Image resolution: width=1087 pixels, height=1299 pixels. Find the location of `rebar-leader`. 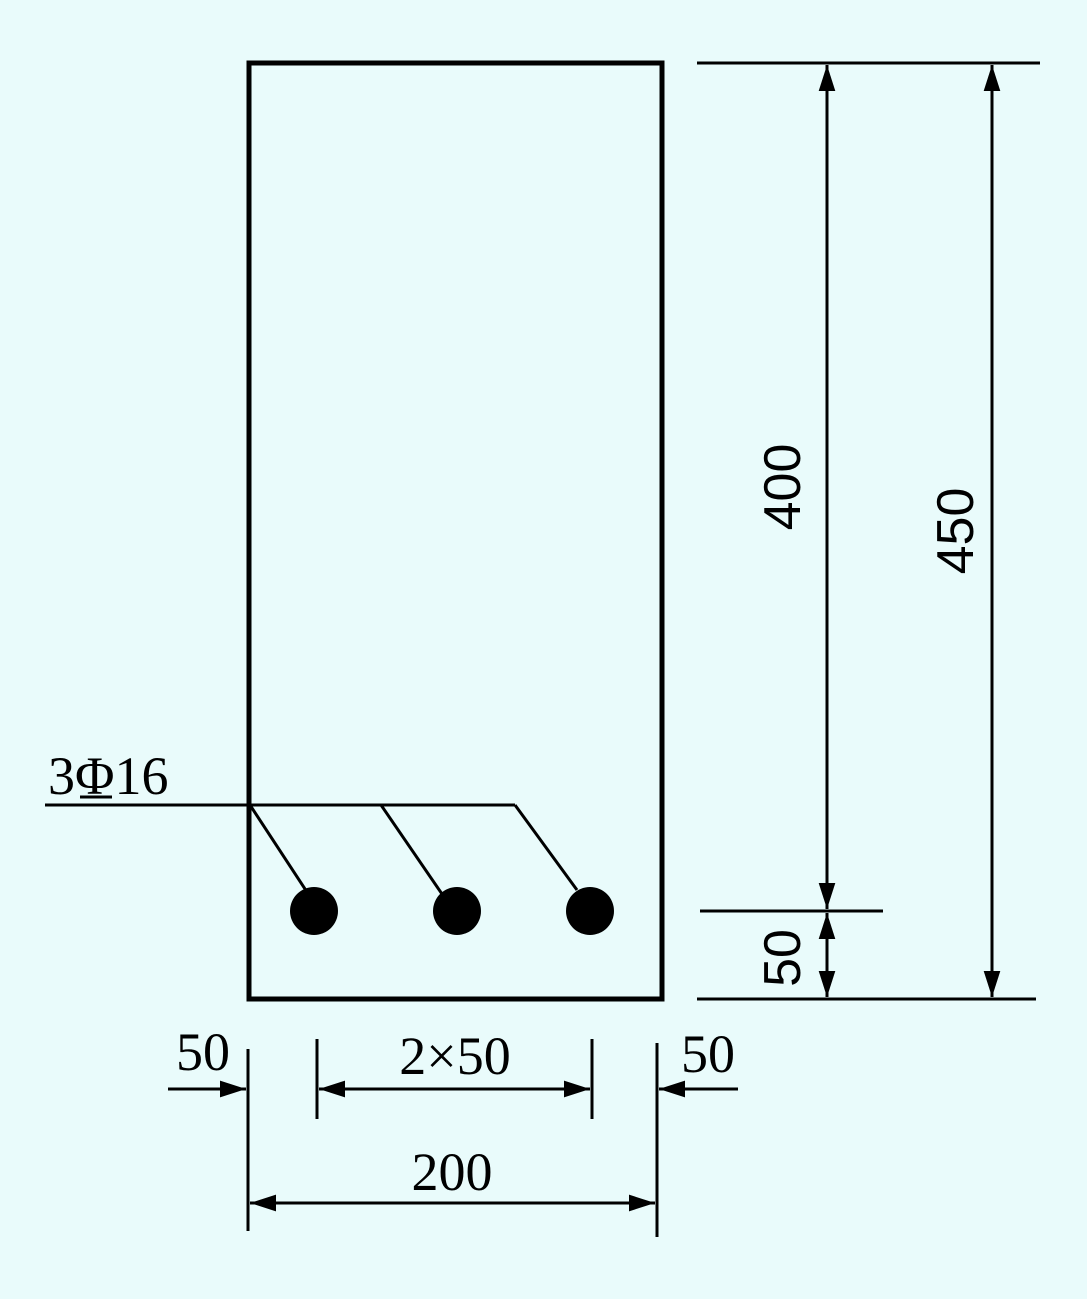

rebar-leader is located at coordinates (312, 849).